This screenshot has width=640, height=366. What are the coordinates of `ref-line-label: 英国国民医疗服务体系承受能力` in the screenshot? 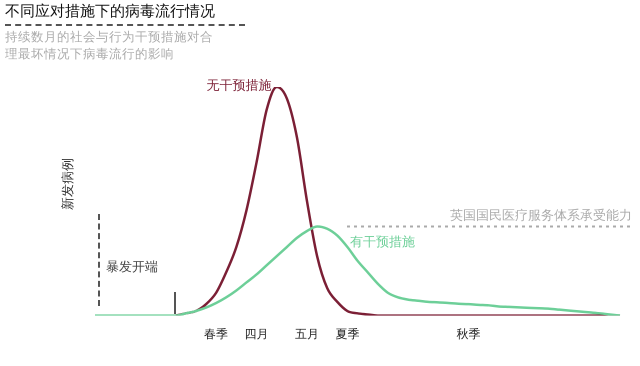 It's located at (541, 216).